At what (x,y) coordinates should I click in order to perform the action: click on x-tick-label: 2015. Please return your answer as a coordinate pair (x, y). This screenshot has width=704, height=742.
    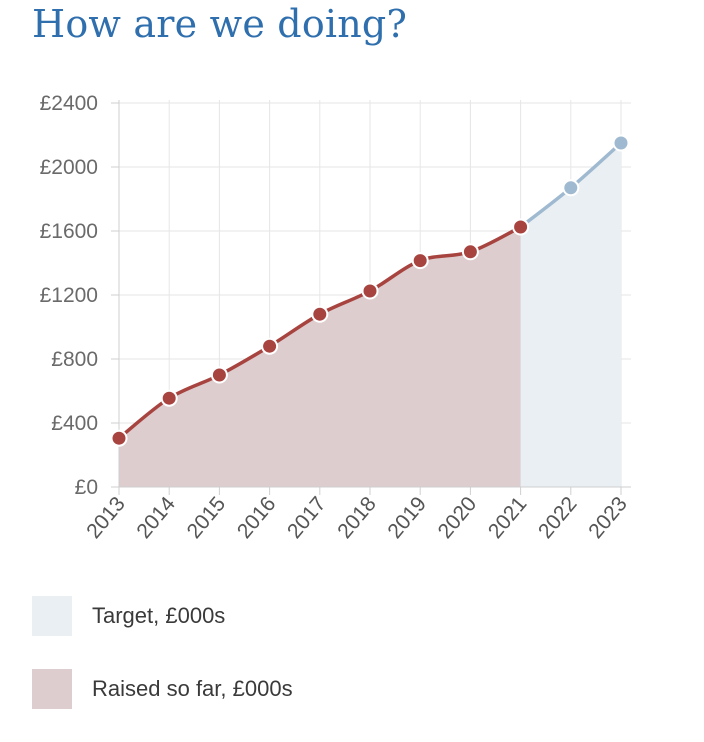
    Looking at the image, I should click on (207, 517).